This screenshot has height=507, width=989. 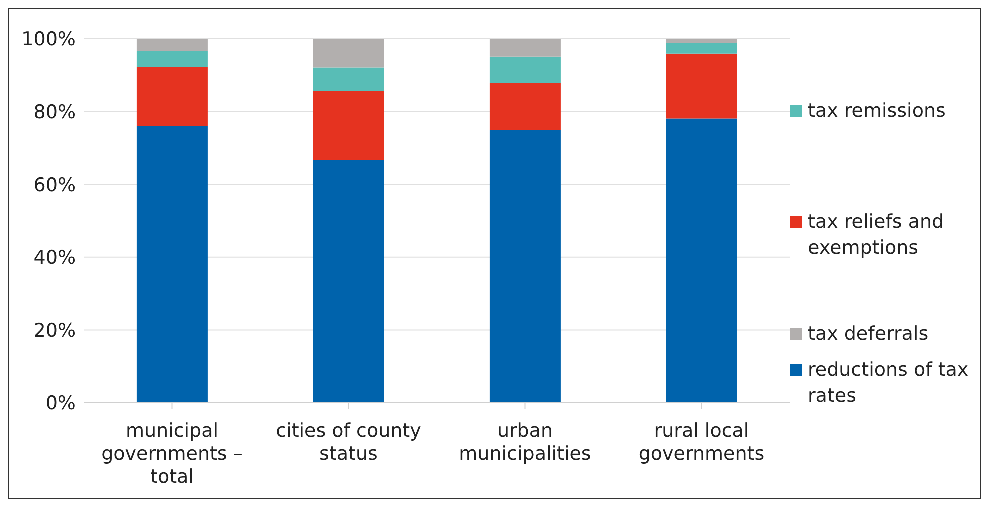 I want to click on legend-label: reductions of tax rates, so click(x=889, y=383).